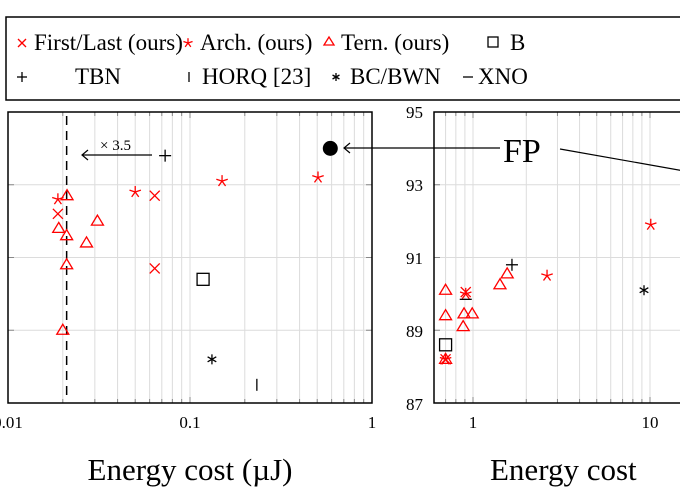 The image size is (680, 500). I want to click on series-fp, so click(330, 148).